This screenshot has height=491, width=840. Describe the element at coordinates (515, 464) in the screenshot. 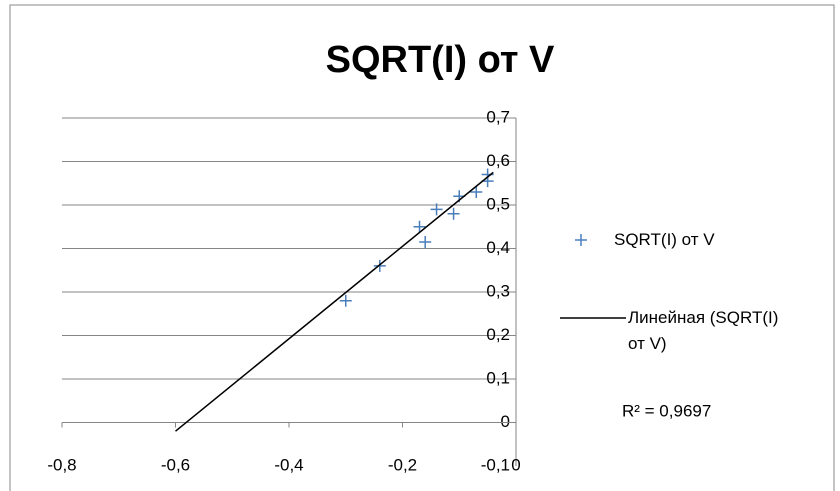

I see `x-tick-label: 0` at that location.